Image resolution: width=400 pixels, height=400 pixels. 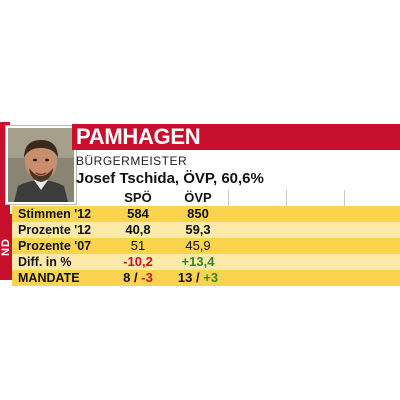 I want to click on region-tab-label: ND, so click(x=6, y=247).